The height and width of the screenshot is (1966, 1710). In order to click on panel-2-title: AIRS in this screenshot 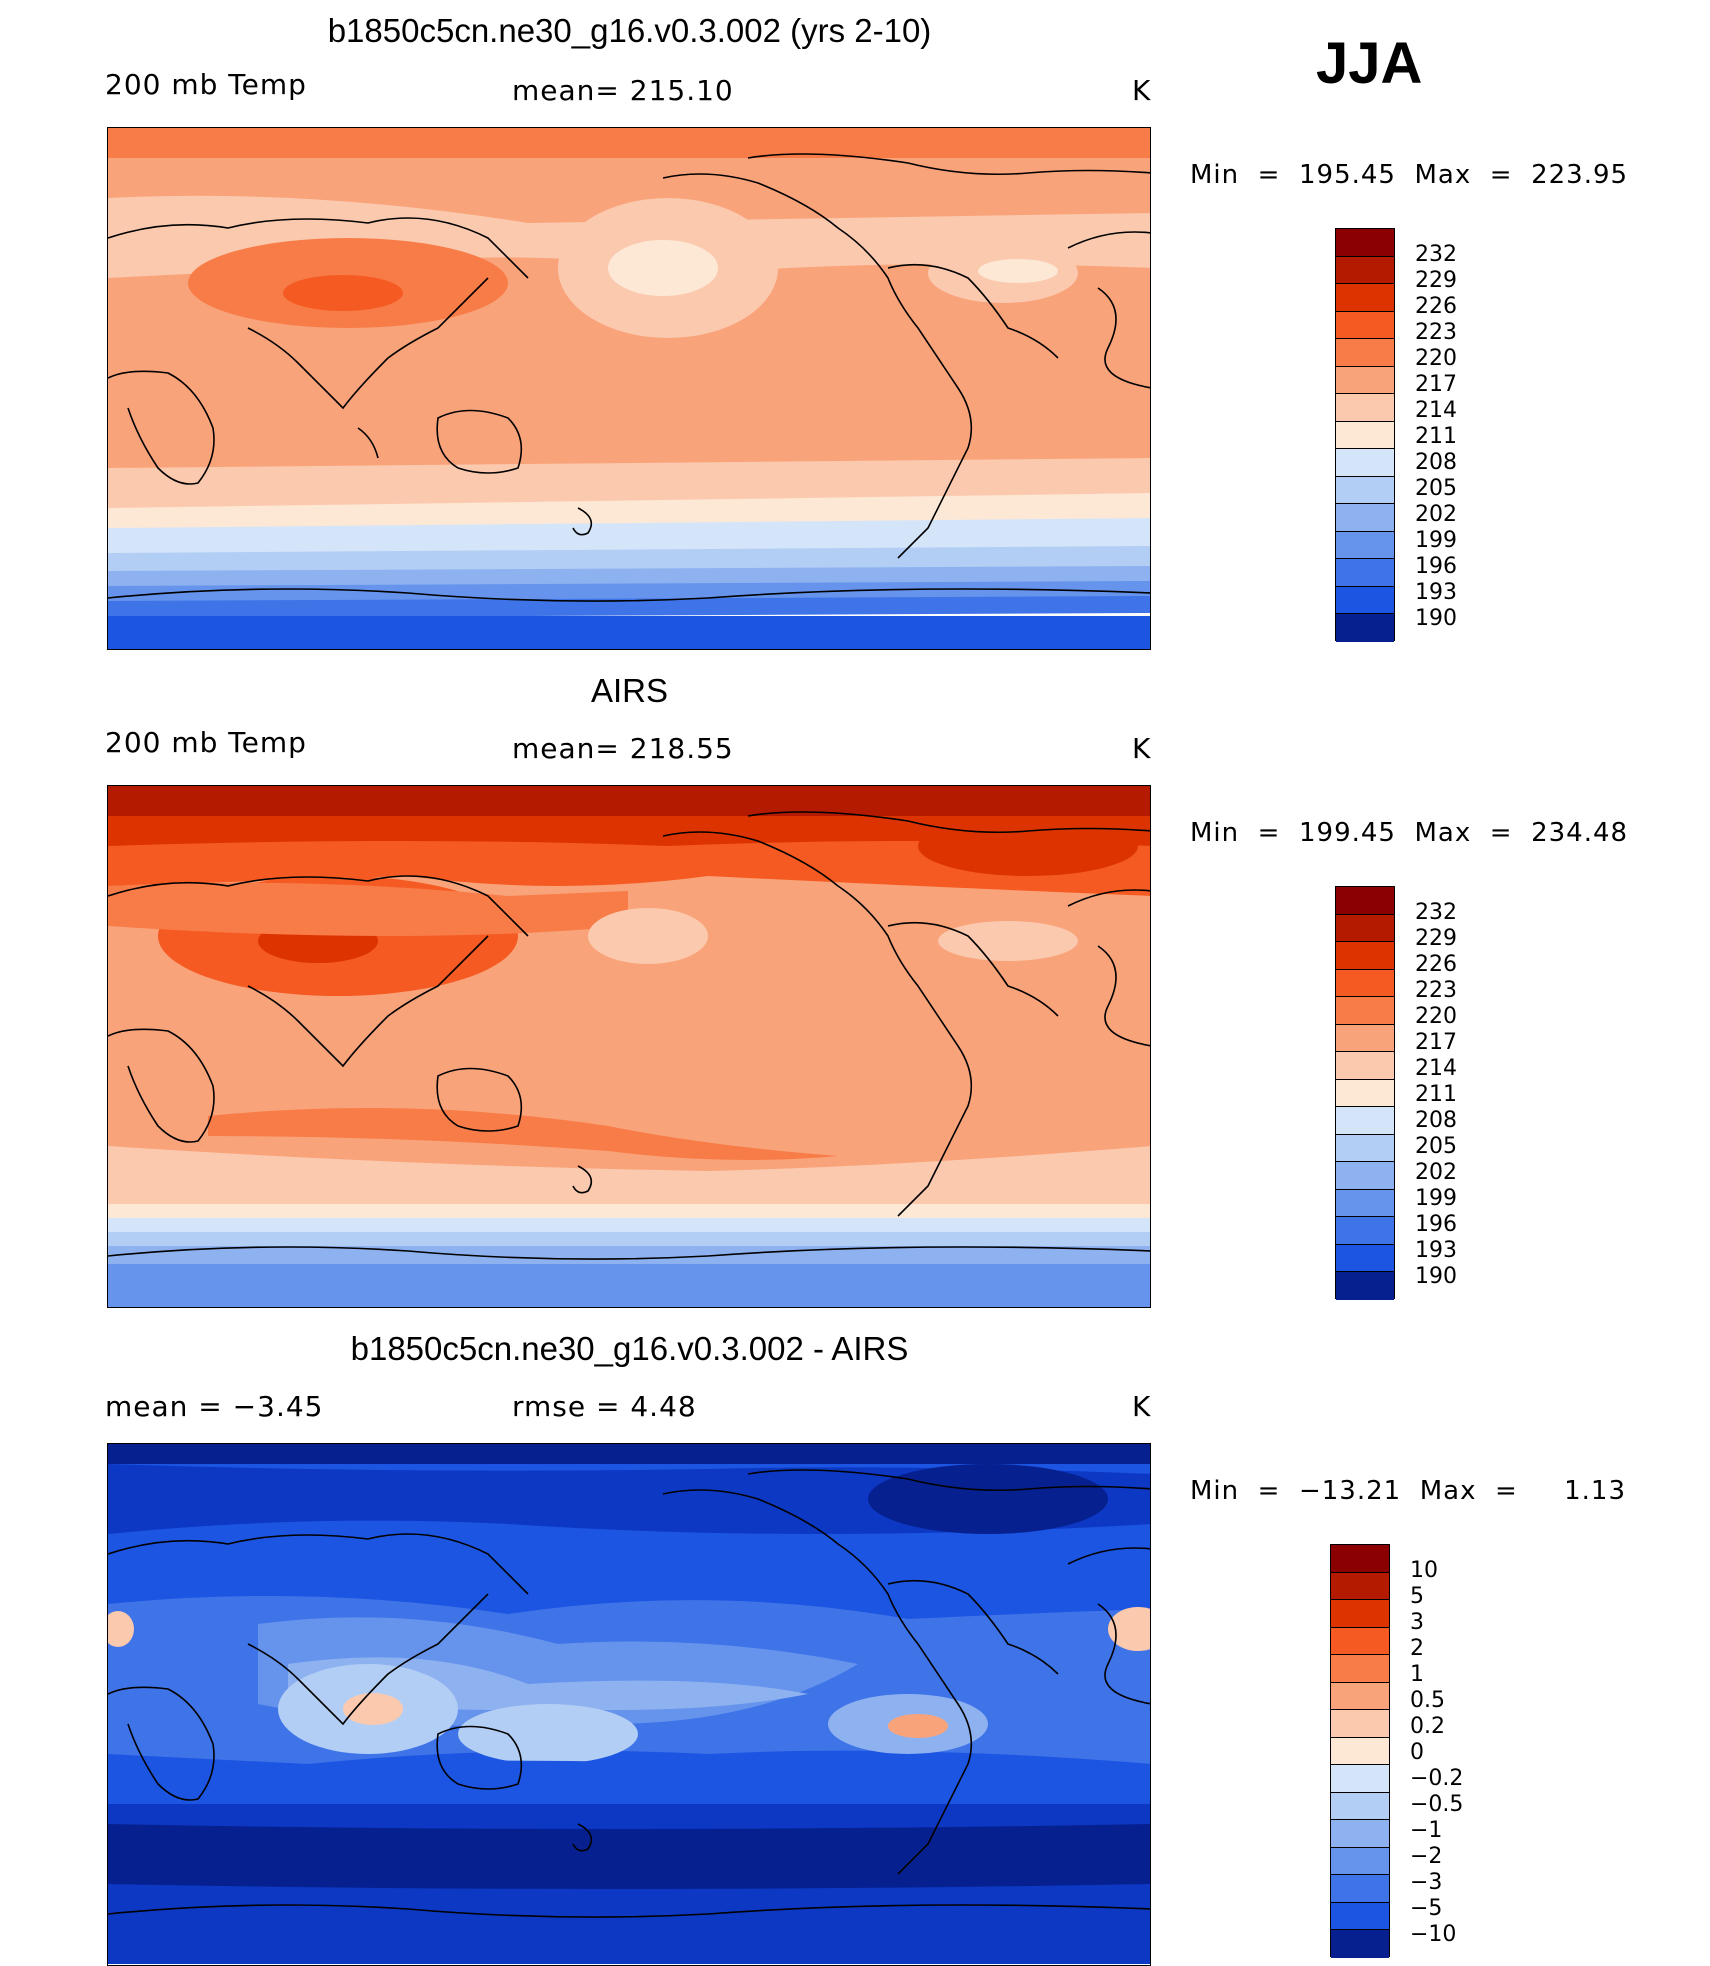, I will do `click(629, 690)`.